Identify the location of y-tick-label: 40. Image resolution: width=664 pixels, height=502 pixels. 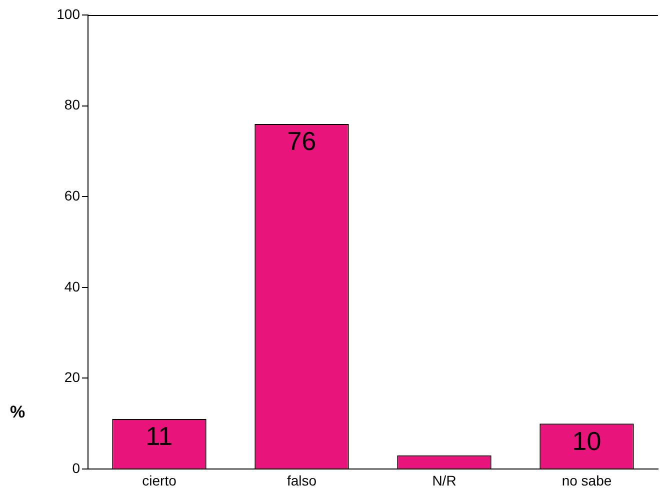
(72, 286).